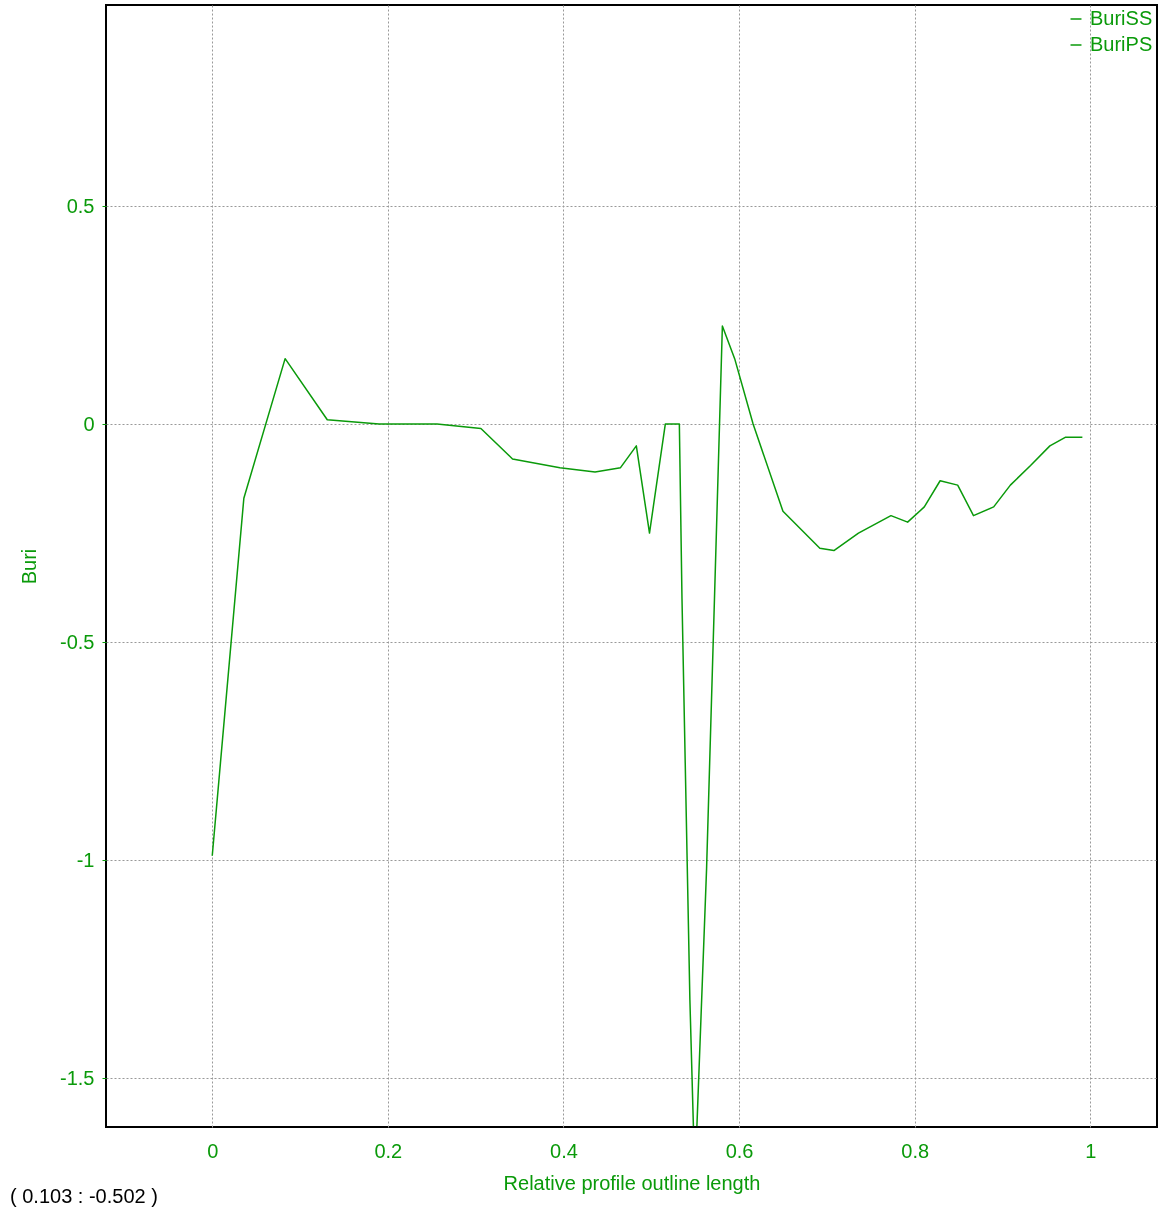 This screenshot has width=1165, height=1222. I want to click on x-tick-label: 0.4, so click(564, 1150).